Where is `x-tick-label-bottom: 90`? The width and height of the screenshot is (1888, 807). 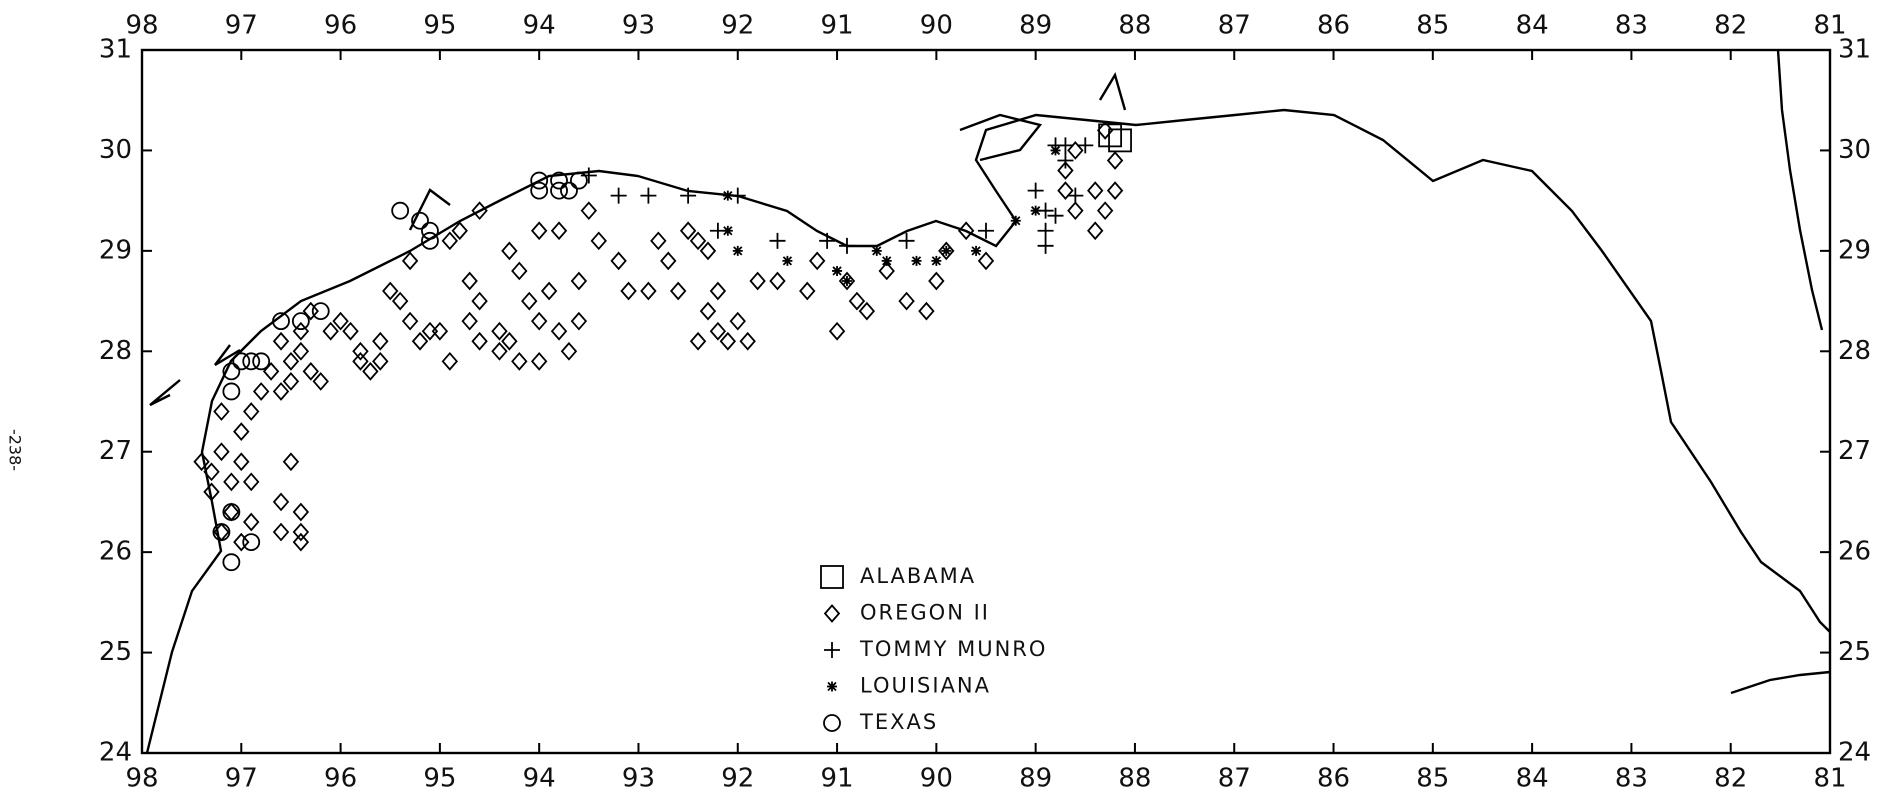 x-tick-label-bottom: 90 is located at coordinates (936, 779).